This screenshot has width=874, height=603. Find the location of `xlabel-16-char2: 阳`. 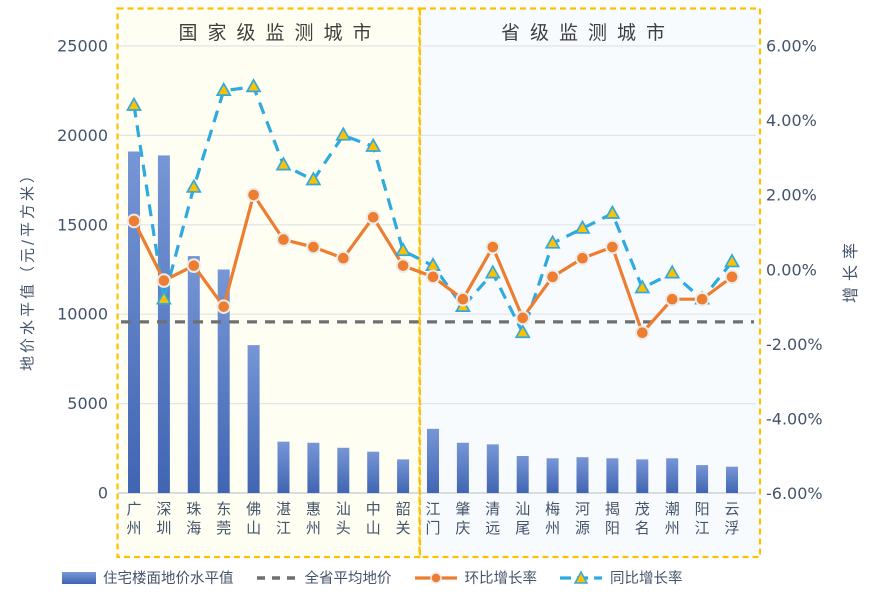

xlabel-16-char2: 阳 is located at coordinates (612, 528).